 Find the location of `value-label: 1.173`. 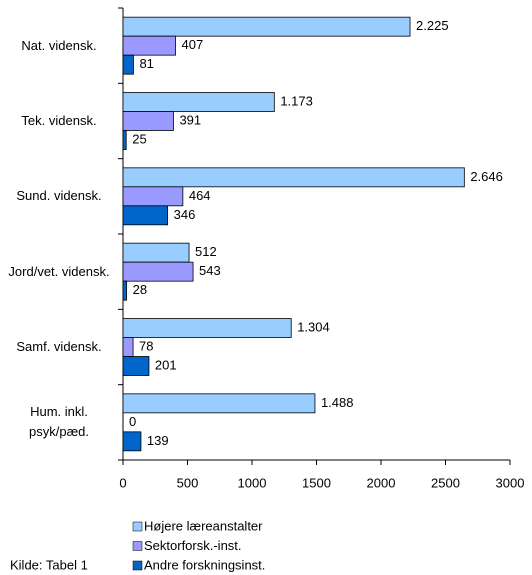

value-label: 1.173 is located at coordinates (296, 100).